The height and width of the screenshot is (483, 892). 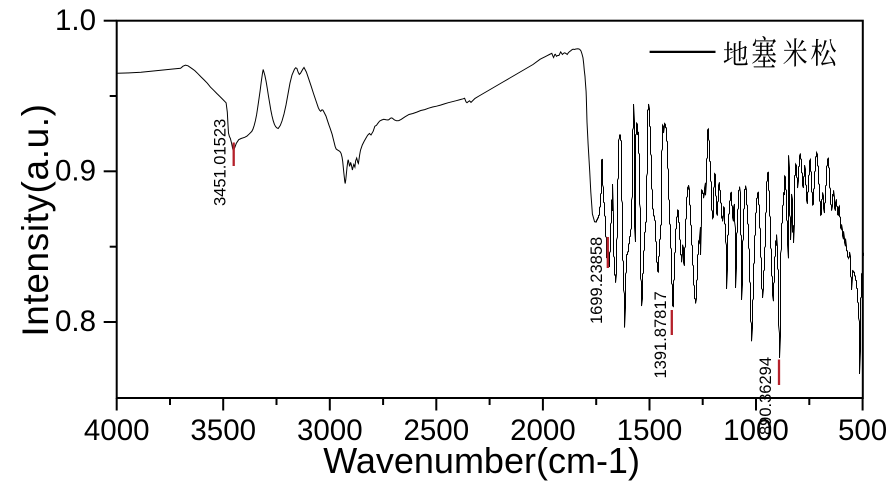 What do you see at coordinates (766, 396) in the screenshot?
I see `svg-text: 890.36294` at bounding box center [766, 396].